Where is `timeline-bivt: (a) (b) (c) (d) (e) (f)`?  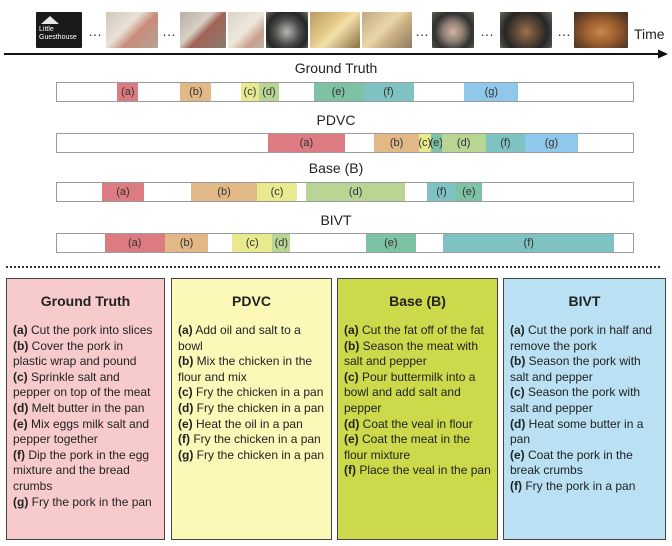 timeline-bivt: (a) (b) (c) (d) (e) (f) is located at coordinates (345, 243).